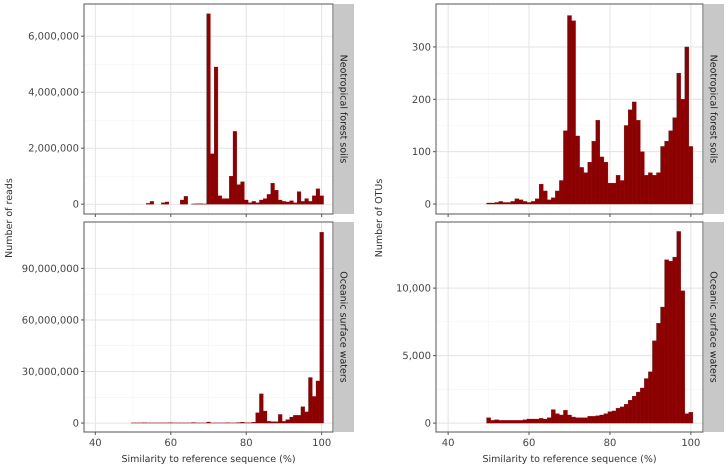 This screenshot has height=468, width=728. I want to click on y-tick-label: 6,000,000, so click(53, 37).